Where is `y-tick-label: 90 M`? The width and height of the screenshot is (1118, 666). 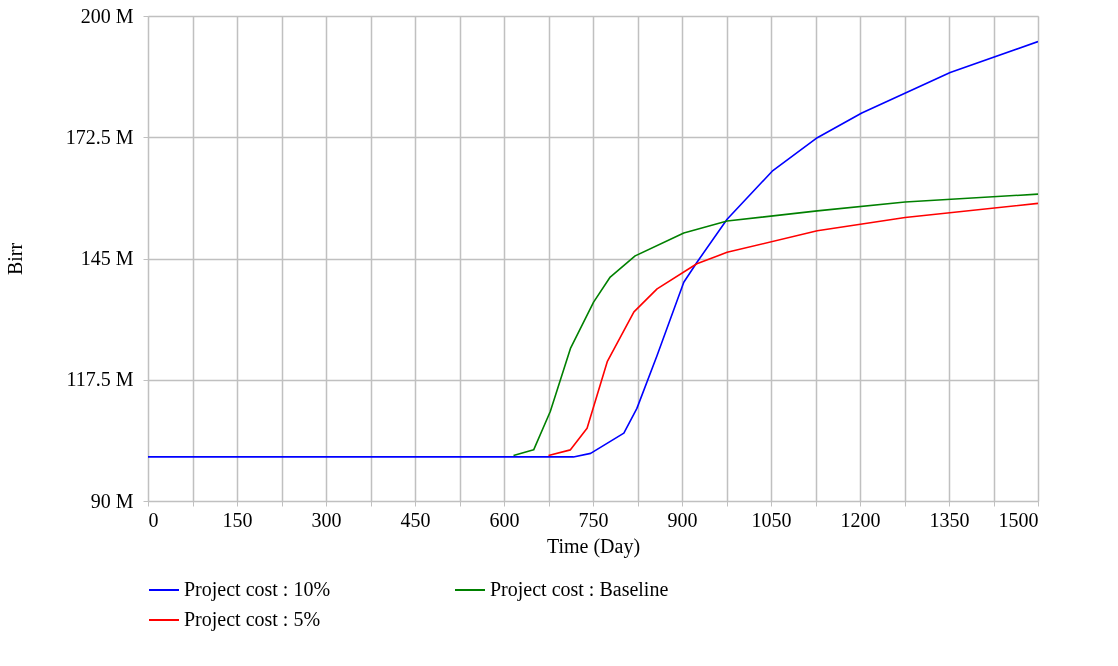
y-tick-label: 90 M is located at coordinates (112, 500).